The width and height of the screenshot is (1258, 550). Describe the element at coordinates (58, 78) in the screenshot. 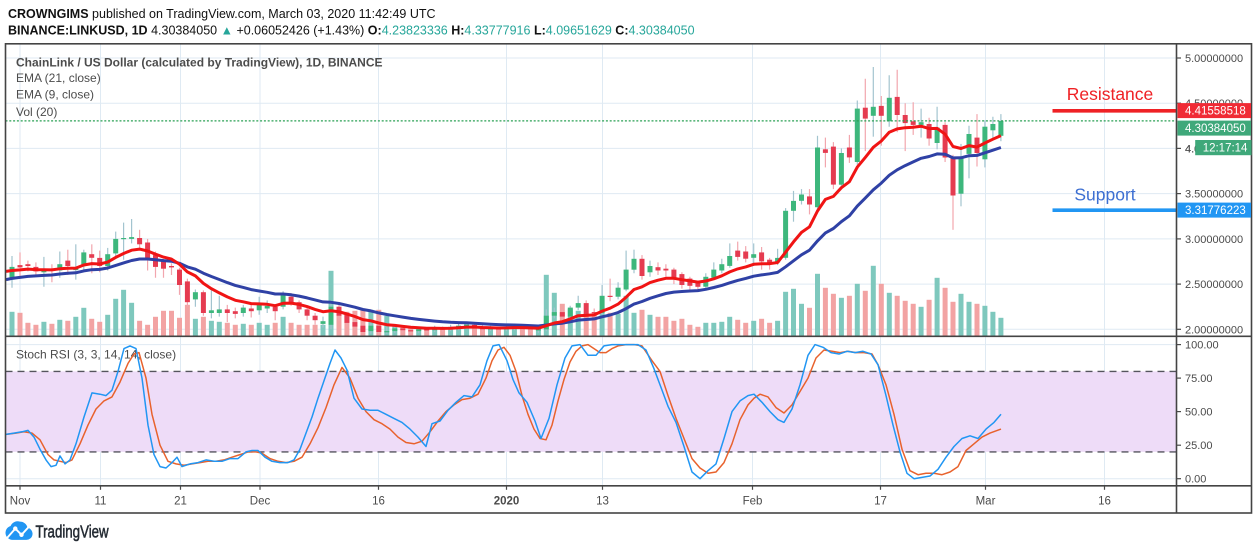

I see `svg-text: EMA (21, close)` at that location.